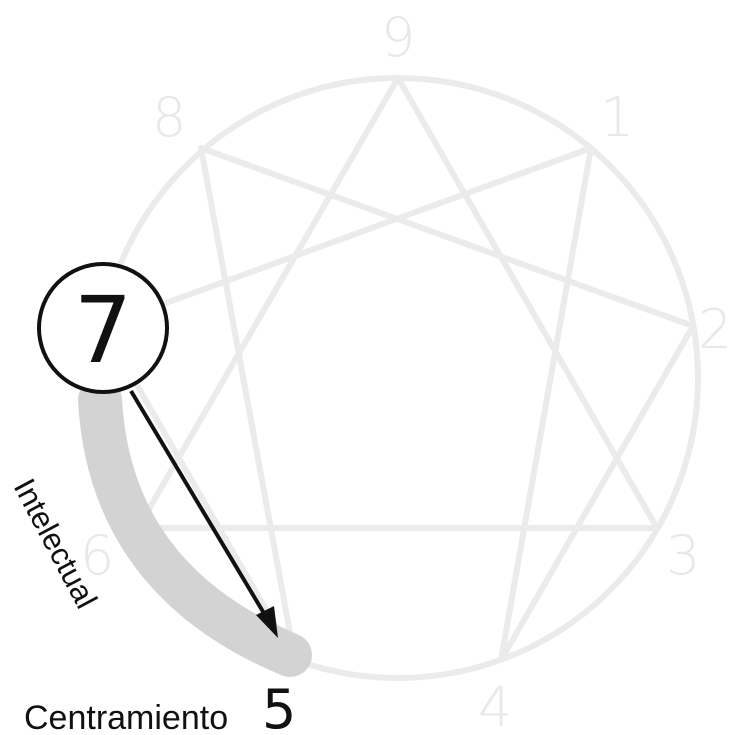  I want to click on number-3: 3, so click(683, 555).